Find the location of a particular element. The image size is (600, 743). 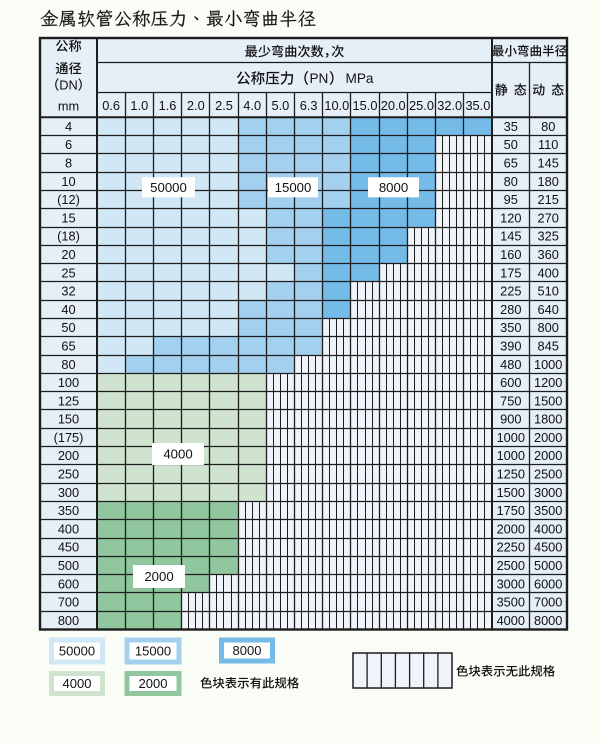

svg-text: 15.0 is located at coordinates (365, 105).